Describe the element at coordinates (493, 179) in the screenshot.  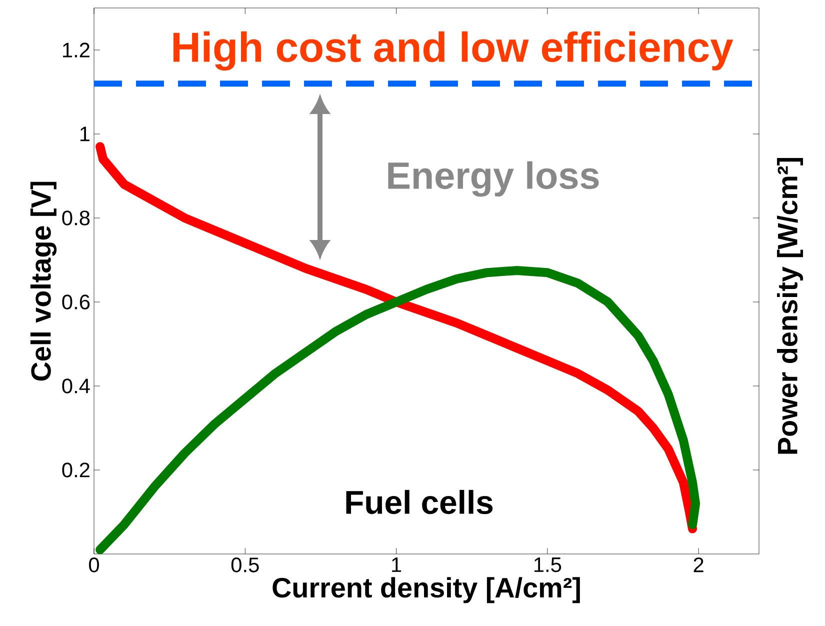
I see `annotation: Energy loss` at that location.